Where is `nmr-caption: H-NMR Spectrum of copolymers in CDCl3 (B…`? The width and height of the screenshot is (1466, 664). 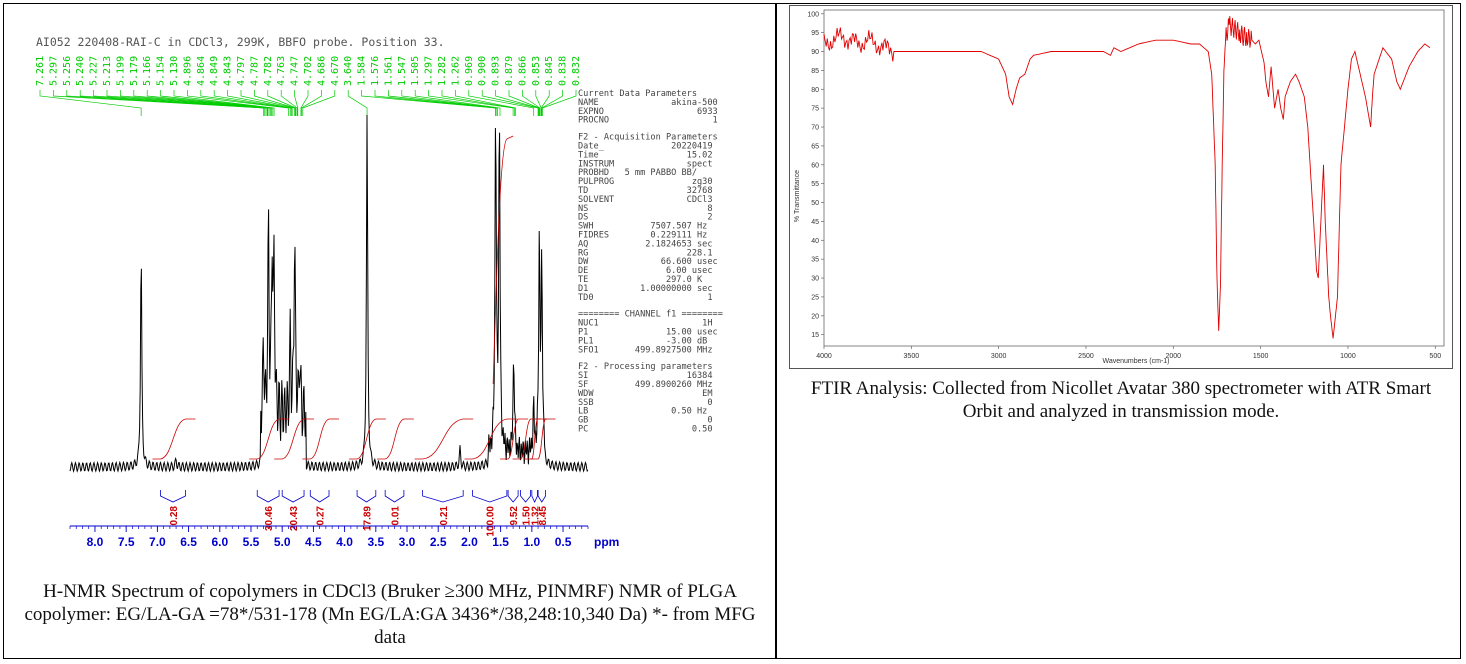 nmr-caption: H-NMR Spectrum of copolymers in CDCl3 (B… is located at coordinates (390, 614).